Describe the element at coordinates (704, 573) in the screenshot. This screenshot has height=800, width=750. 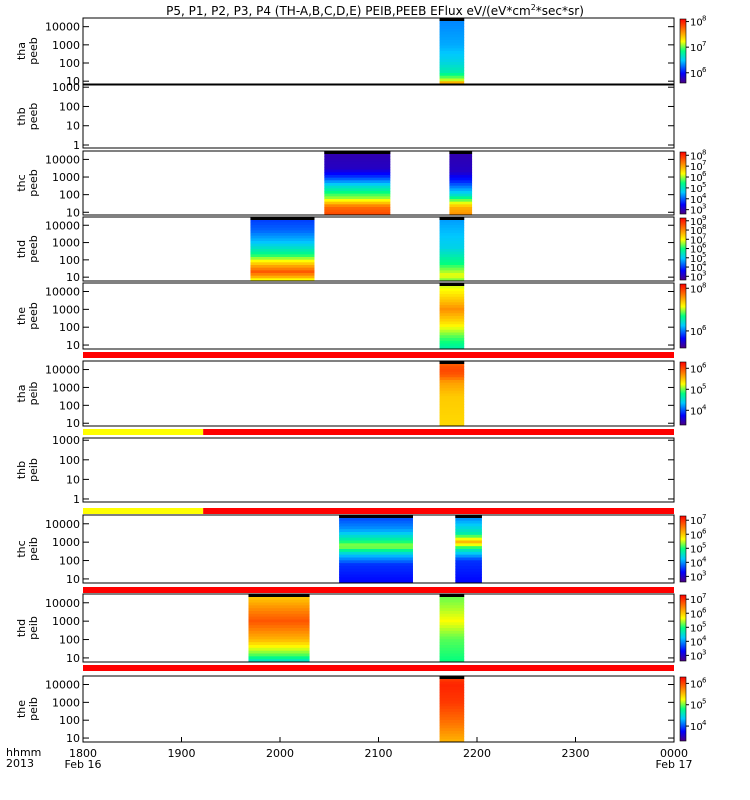
I see `colorbar-tick-exponent: 3` at that location.